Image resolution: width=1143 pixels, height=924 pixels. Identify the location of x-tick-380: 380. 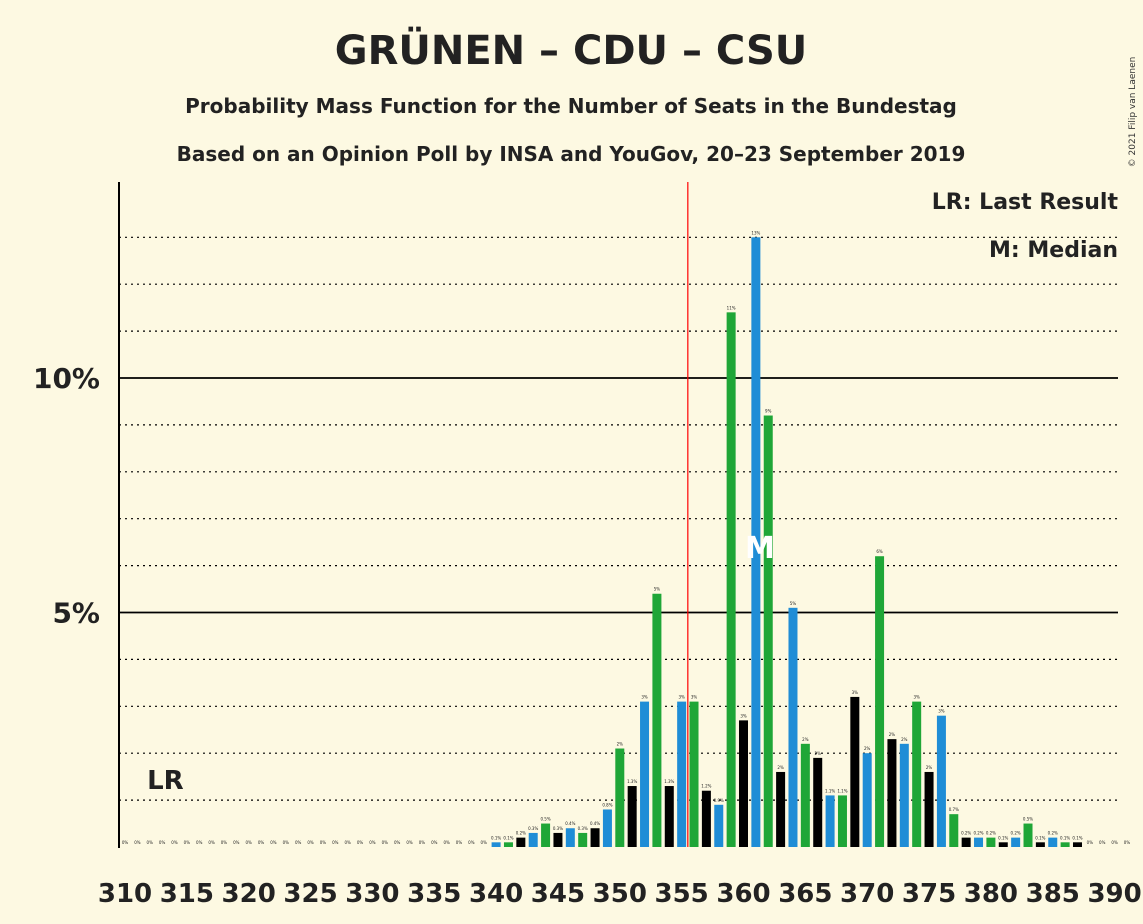
(991, 894).